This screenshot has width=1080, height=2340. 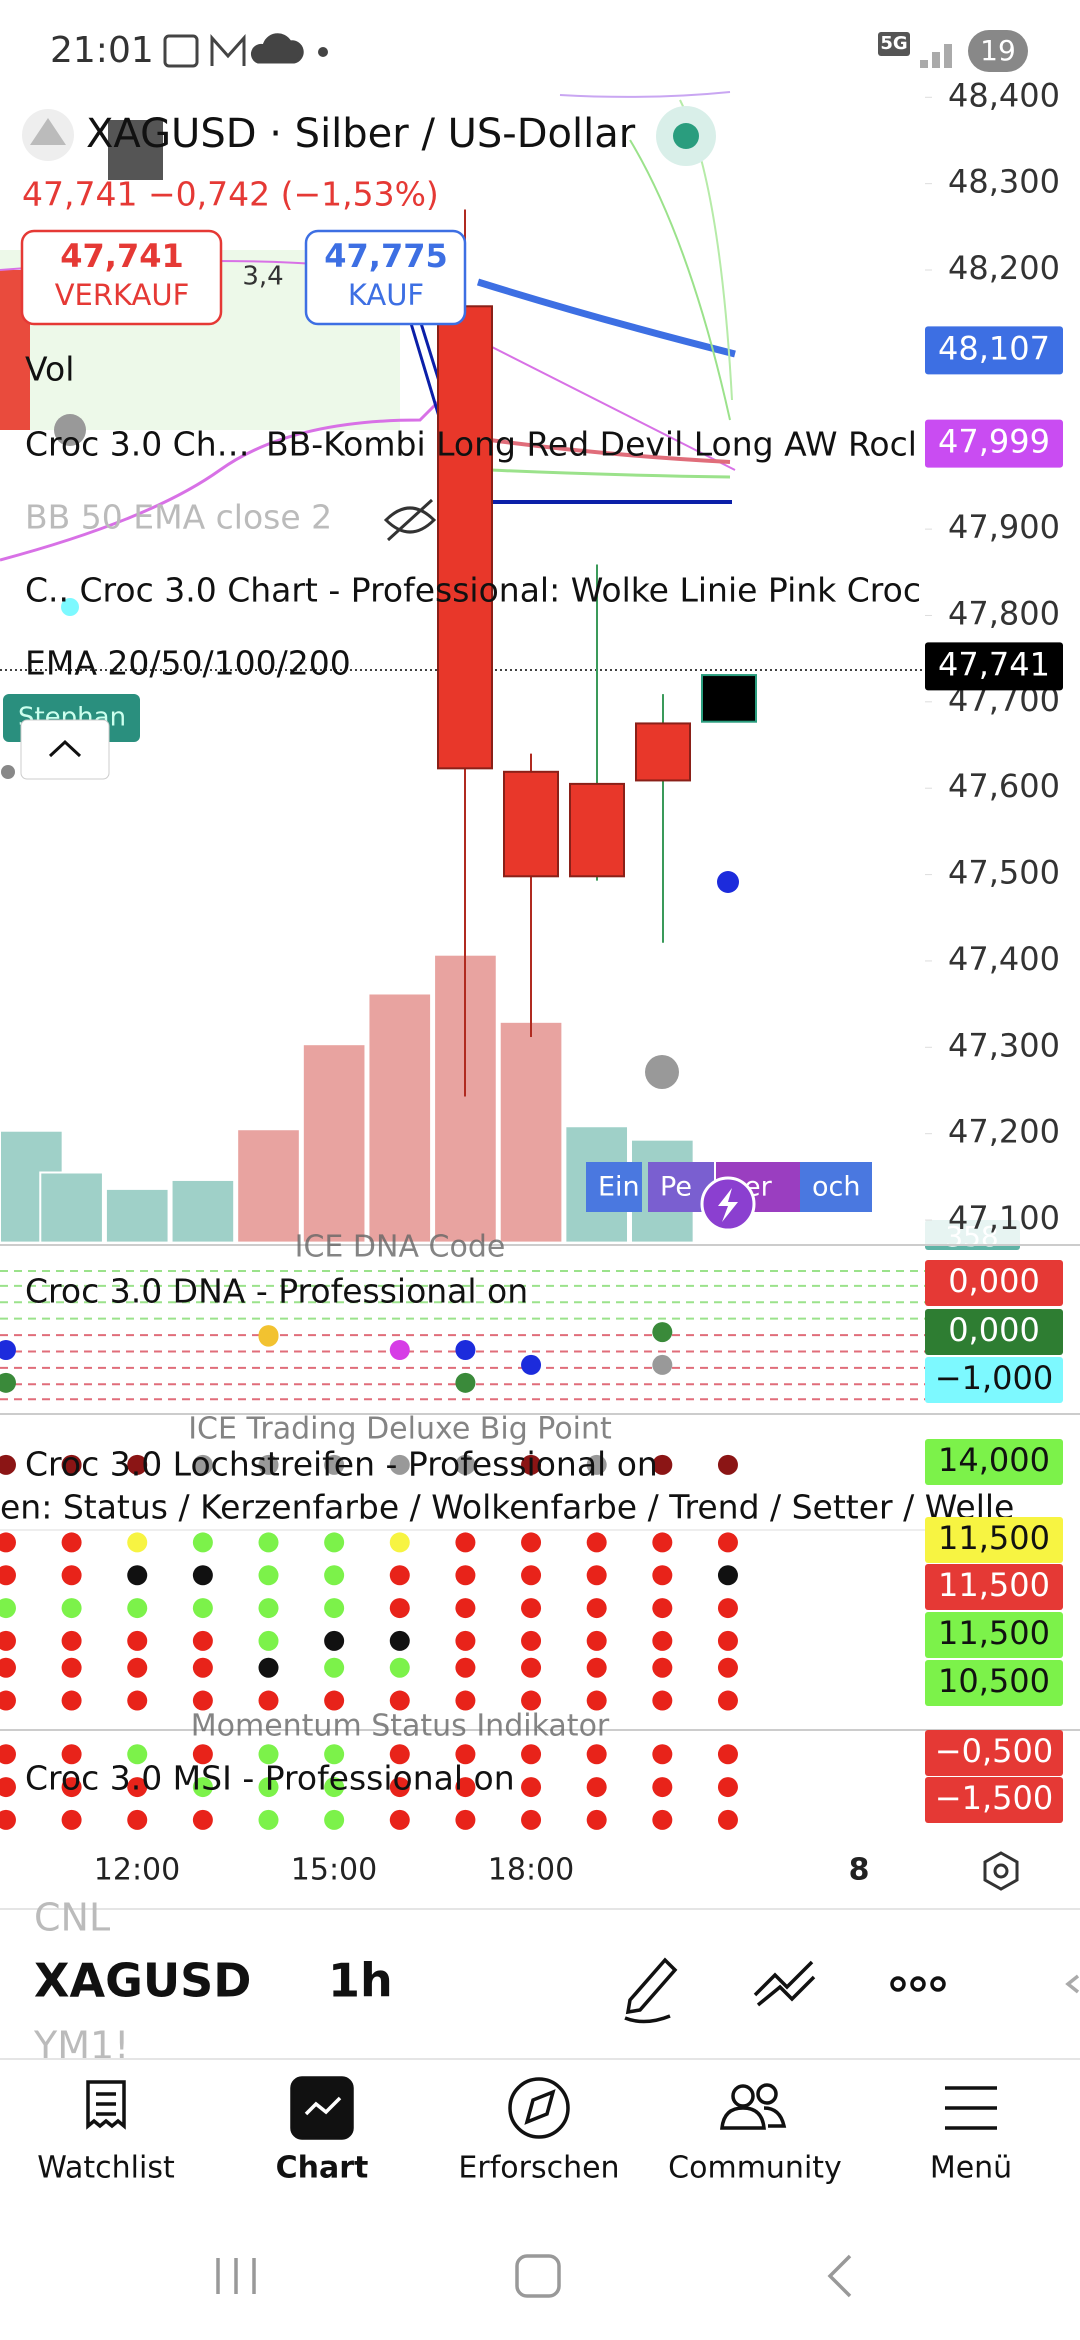 I want to click on y-tick-label: 47,900, so click(x=1004, y=527).